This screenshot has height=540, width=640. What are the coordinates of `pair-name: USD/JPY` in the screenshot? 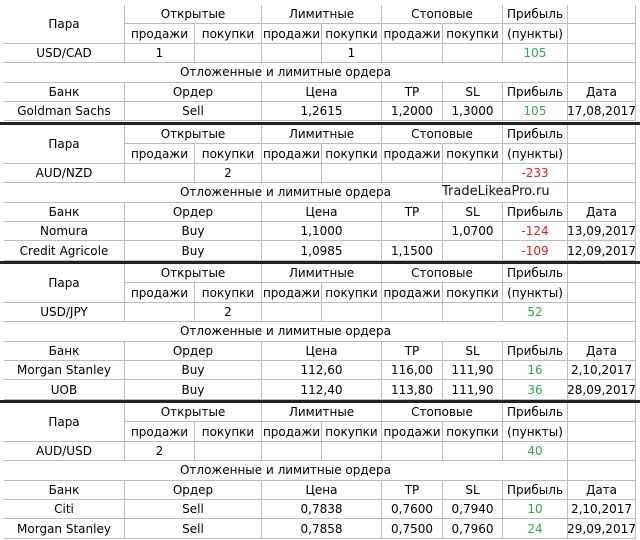 It's located at (64, 312).